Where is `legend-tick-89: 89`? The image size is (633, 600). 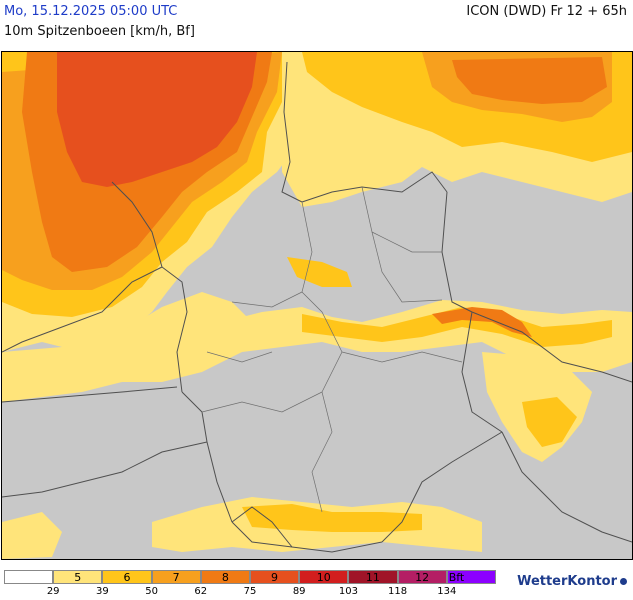
legend-tick-89: 89 is located at coordinates (299, 591).